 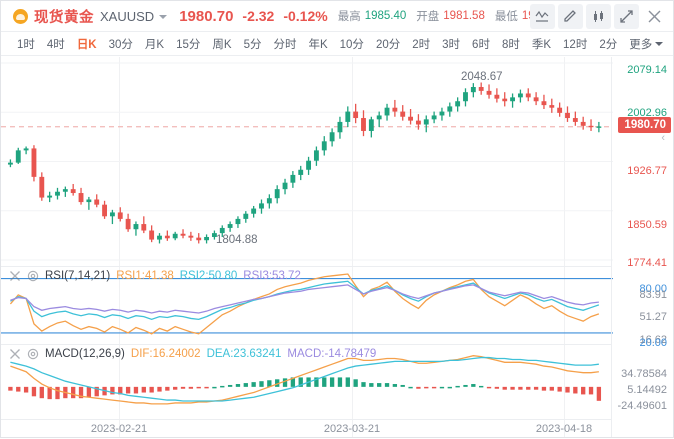 What do you see at coordinates (237, 240) in the screenshot?
I see `low-annotation: 1804.88` at bounding box center [237, 240].